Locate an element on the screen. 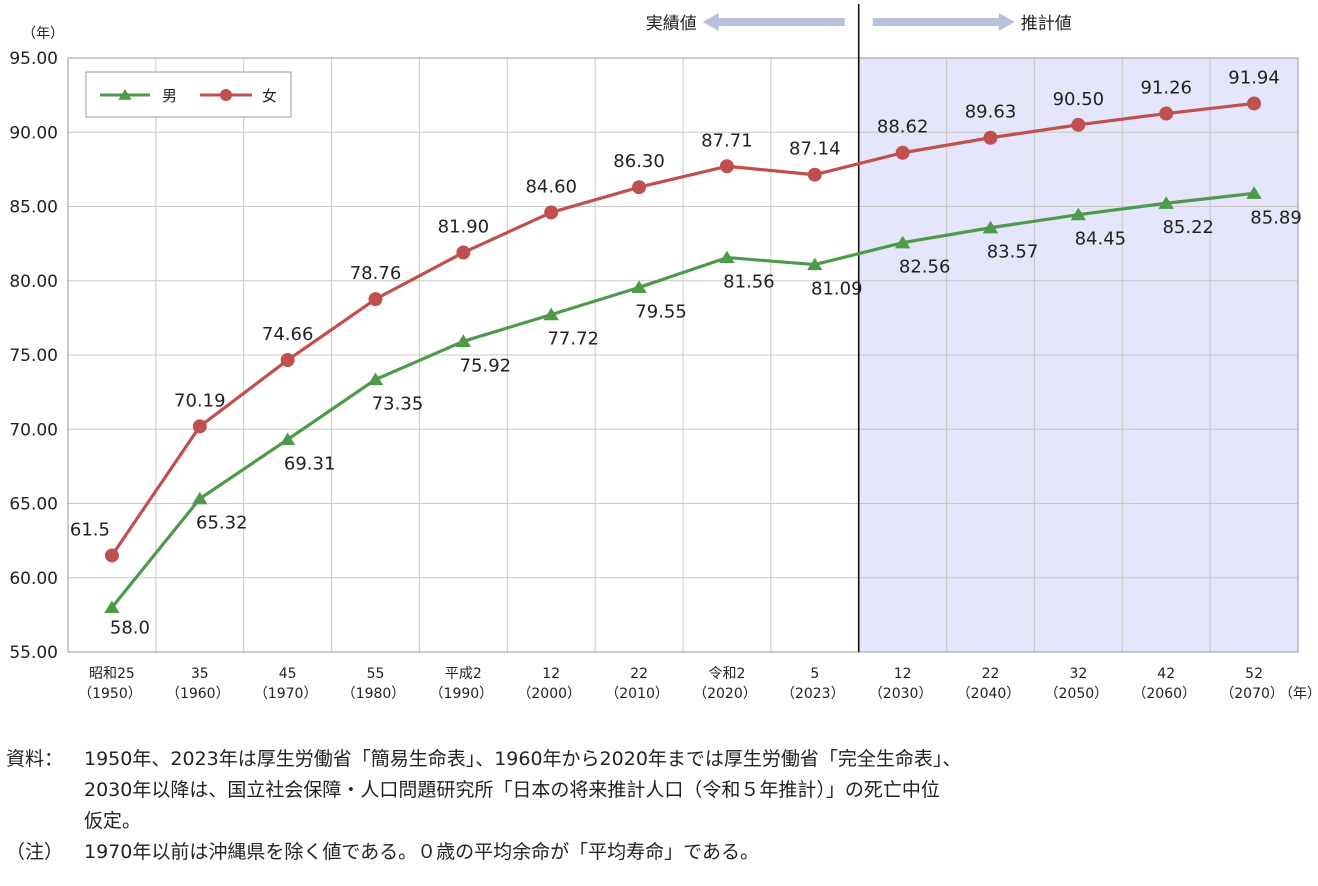 Image resolution: width=1318 pixels, height=886 pixels. x-tick-year: （2030） is located at coordinates (901, 694).